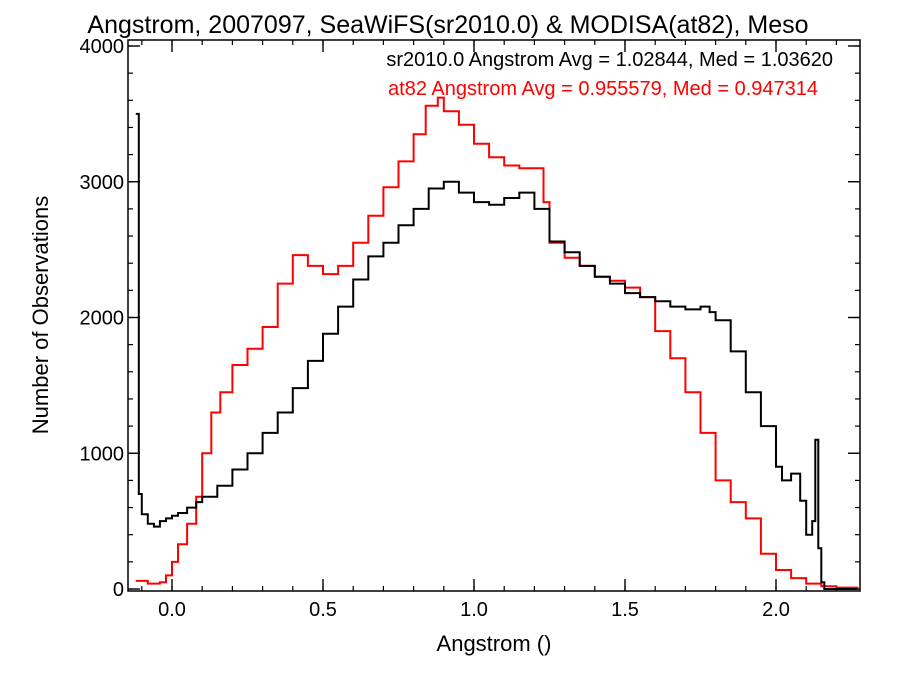 The image size is (900, 675). What do you see at coordinates (323, 610) in the screenshot?
I see `x-tick-label: 0.5` at bounding box center [323, 610].